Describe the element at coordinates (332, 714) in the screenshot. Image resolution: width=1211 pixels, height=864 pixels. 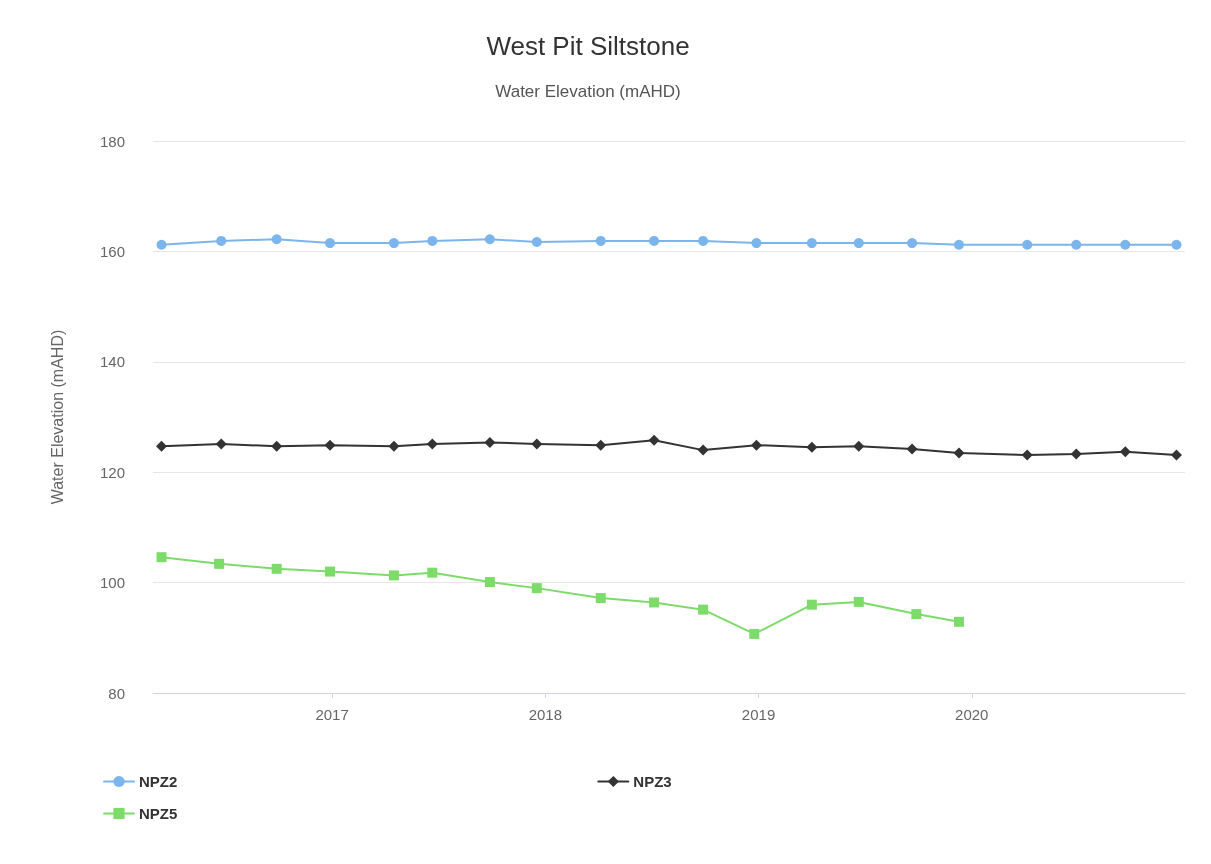
I see `x-tick-label: 2017` at that location.